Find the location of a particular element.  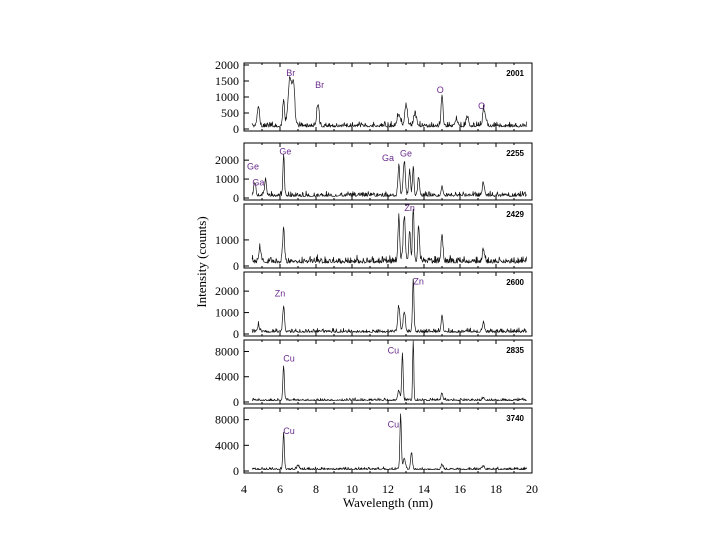

panel-title: 2835 is located at coordinates (515, 350).